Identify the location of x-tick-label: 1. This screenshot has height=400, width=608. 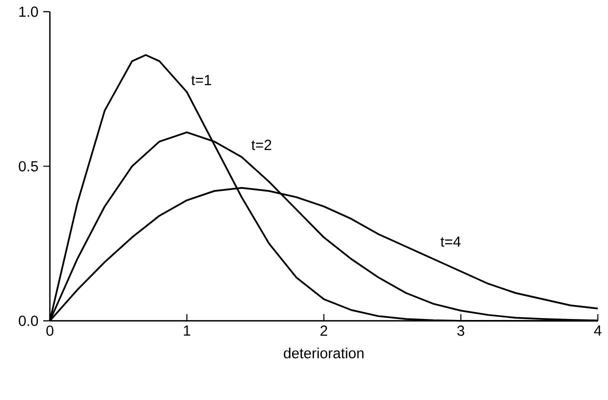
(187, 331).